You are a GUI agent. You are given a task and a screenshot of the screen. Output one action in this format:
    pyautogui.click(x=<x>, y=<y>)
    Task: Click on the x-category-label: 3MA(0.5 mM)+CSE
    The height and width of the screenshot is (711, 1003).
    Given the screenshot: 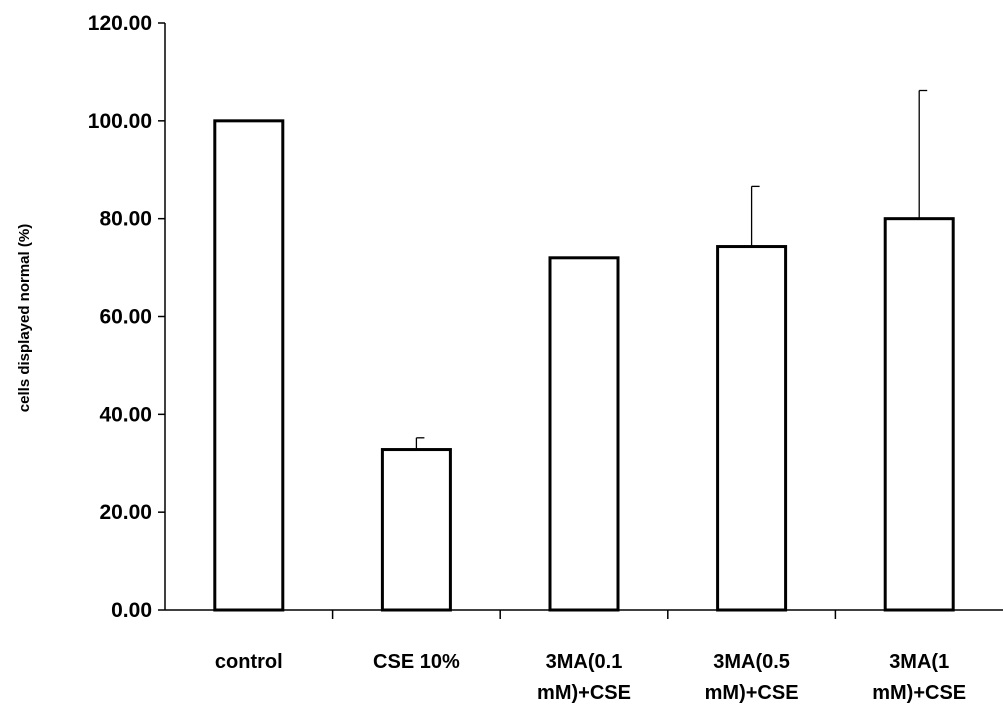 What is the action you would take?
    pyautogui.click(x=752, y=677)
    